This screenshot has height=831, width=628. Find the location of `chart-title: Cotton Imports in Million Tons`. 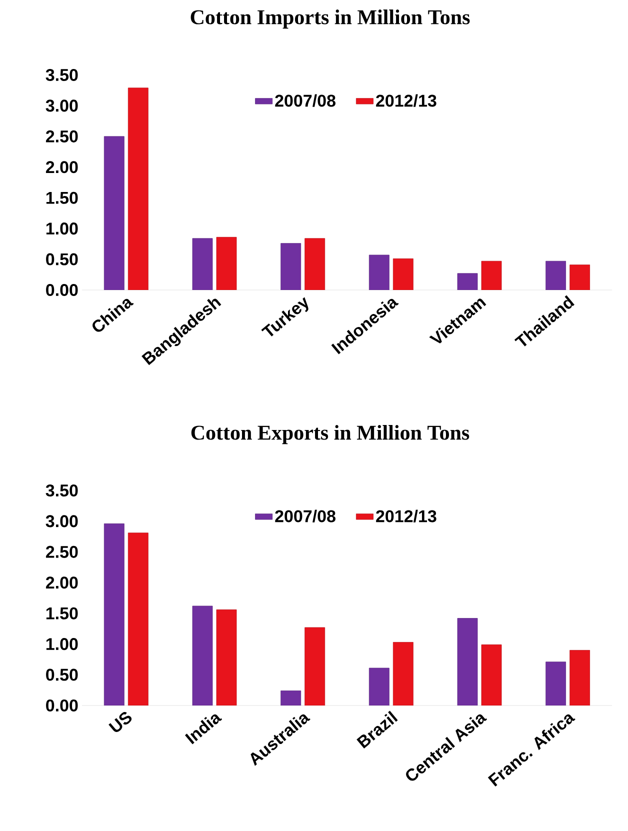

chart-title: Cotton Imports in Million Tons is located at coordinates (330, 19).